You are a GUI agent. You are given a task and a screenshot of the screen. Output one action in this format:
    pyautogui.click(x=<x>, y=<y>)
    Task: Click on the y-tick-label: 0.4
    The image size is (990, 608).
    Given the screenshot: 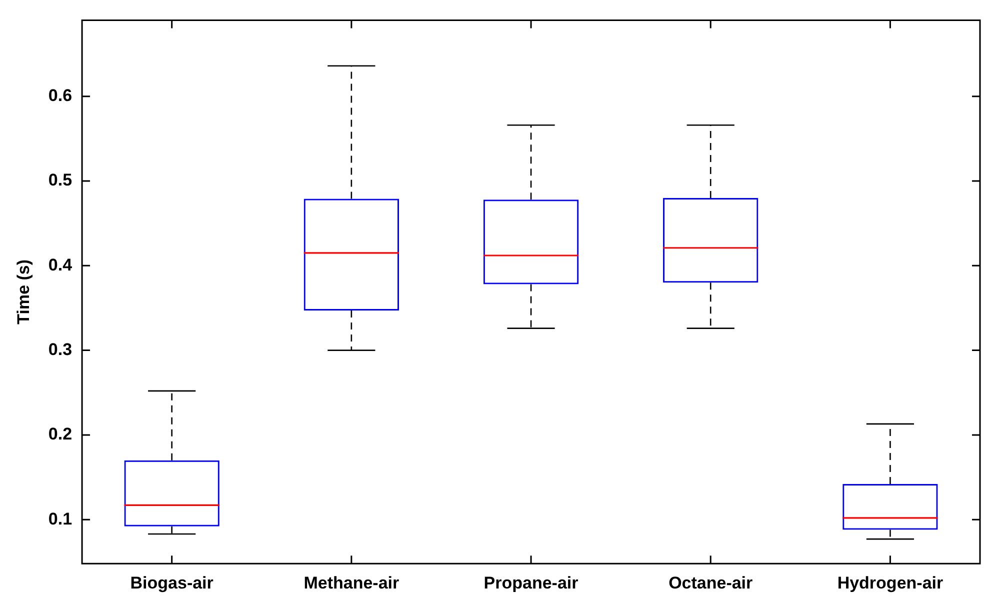 What is the action you would take?
    pyautogui.click(x=60, y=264)
    